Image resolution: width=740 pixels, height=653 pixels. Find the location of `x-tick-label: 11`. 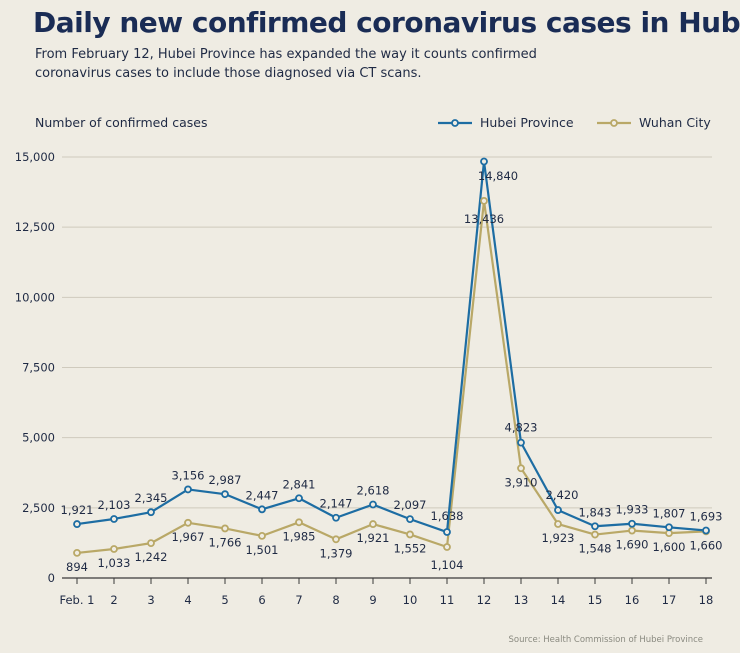

x-tick-label: 11 is located at coordinates (447, 600).